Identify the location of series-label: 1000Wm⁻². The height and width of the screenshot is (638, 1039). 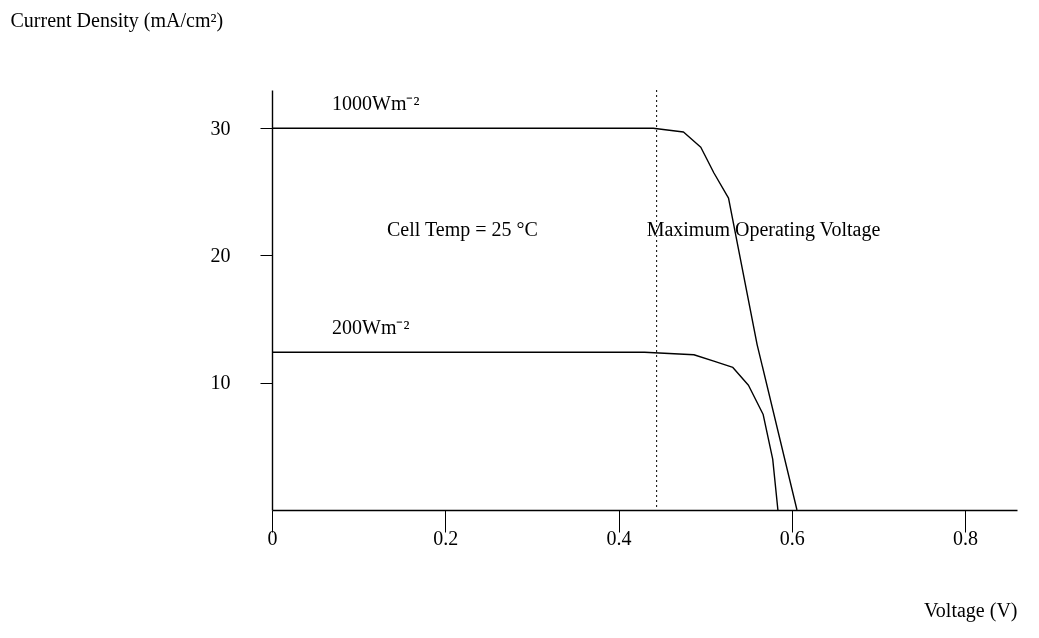
(376, 103).